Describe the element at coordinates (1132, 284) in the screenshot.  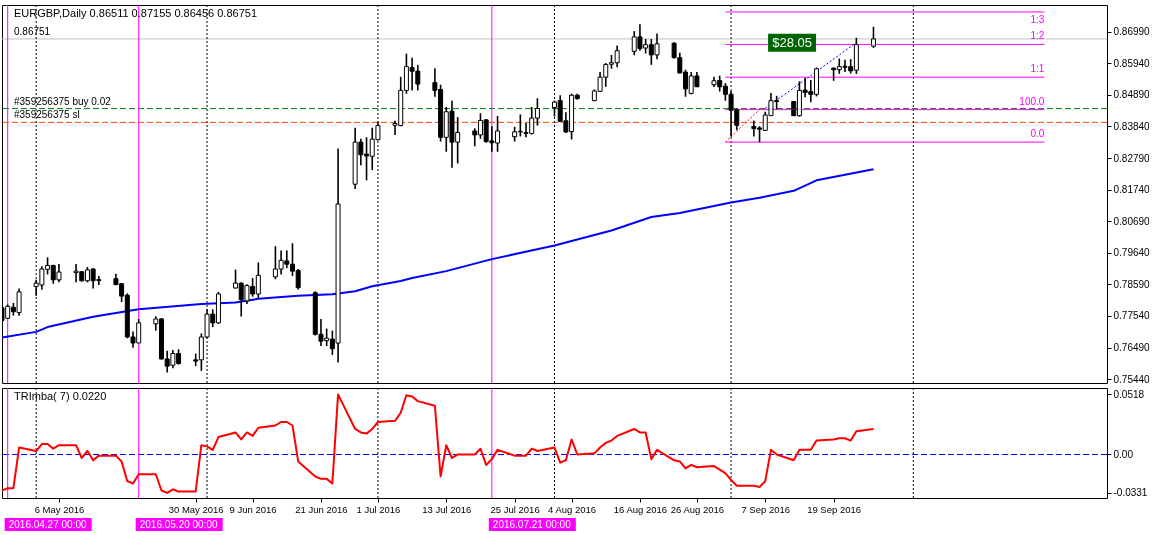
I see `y-tick-label: 0.78590` at that location.